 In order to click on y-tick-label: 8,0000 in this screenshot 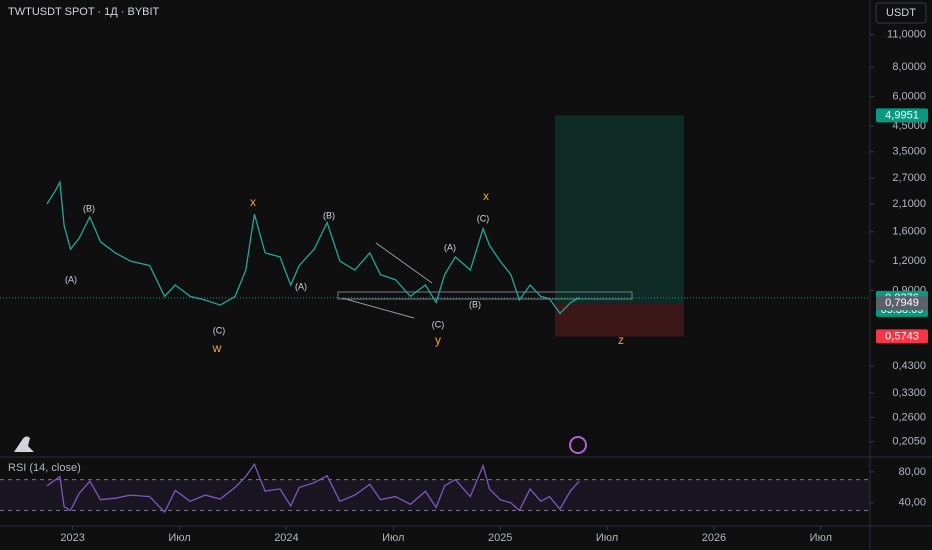, I will do `click(909, 67)`.